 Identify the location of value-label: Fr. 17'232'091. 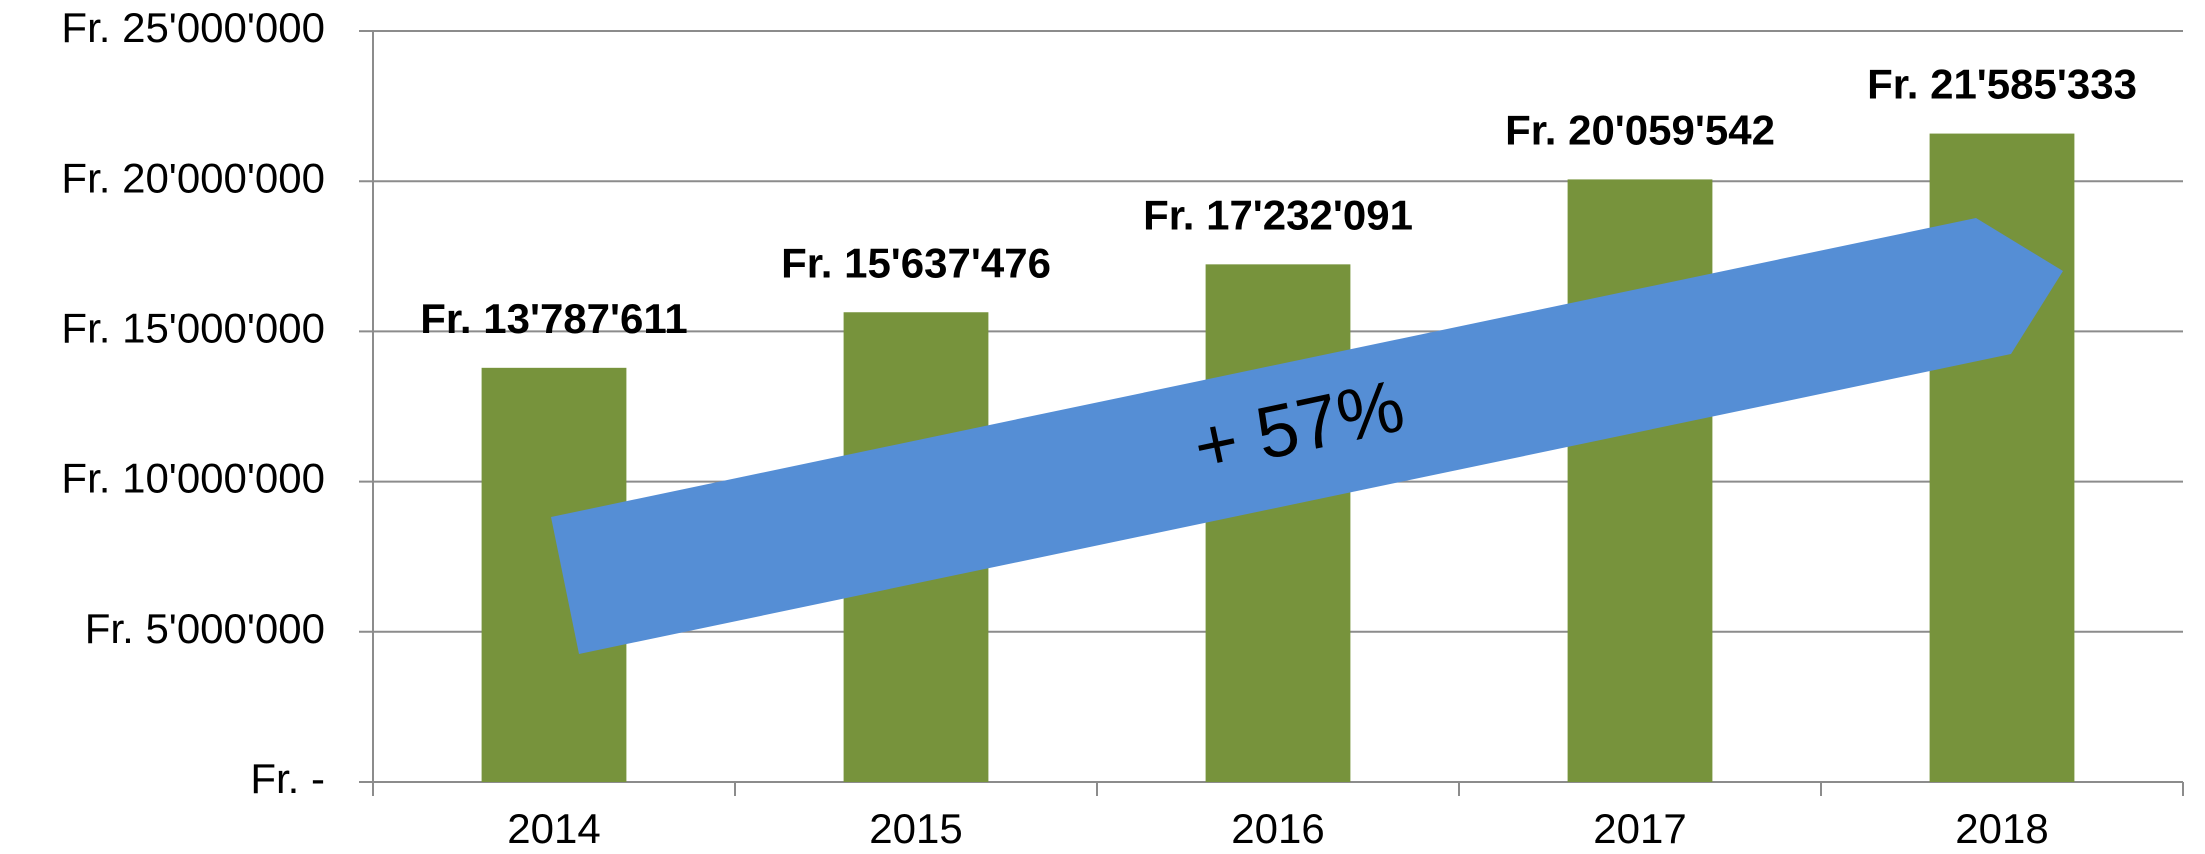
(1278, 214).